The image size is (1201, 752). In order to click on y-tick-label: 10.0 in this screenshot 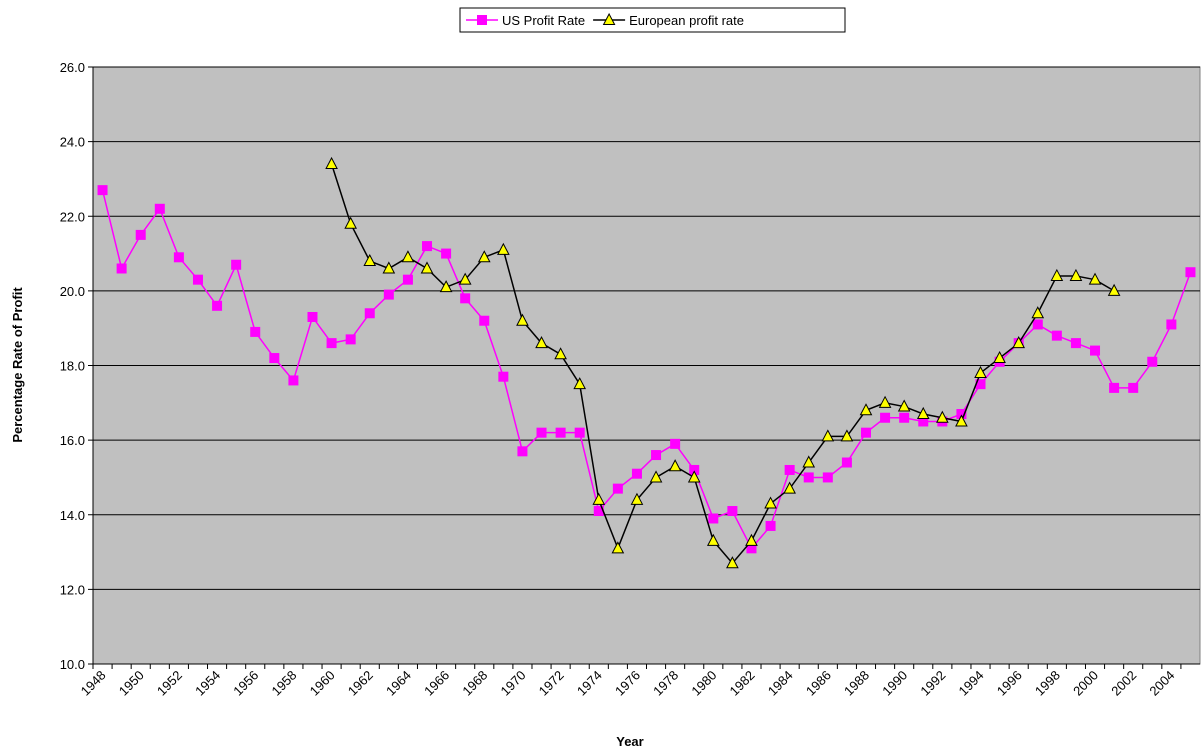, I will do `click(72, 664)`.